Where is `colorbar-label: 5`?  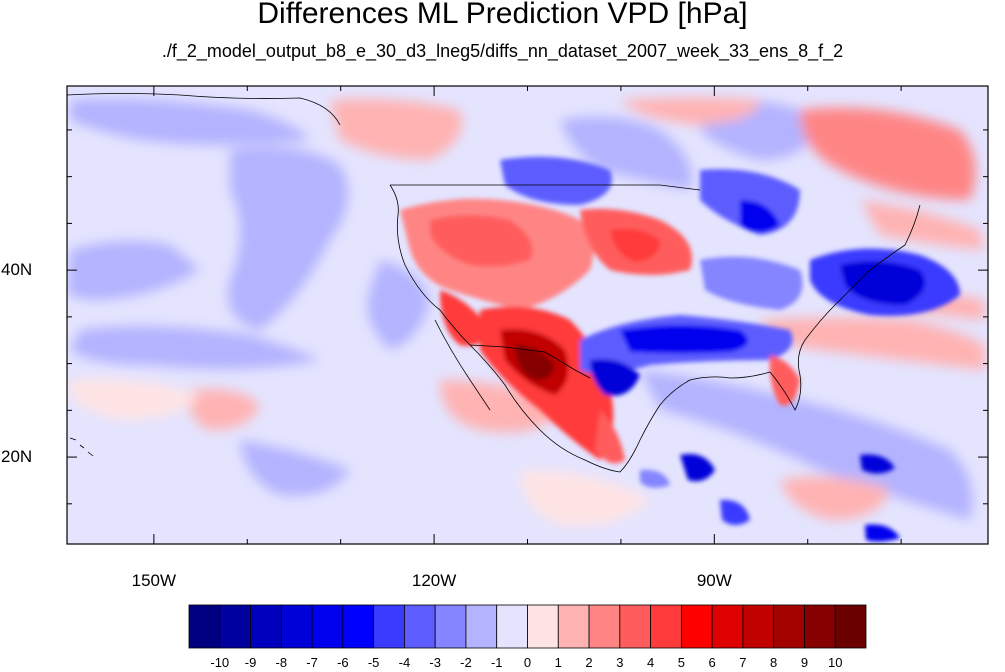 colorbar-label: 5 is located at coordinates (681, 662).